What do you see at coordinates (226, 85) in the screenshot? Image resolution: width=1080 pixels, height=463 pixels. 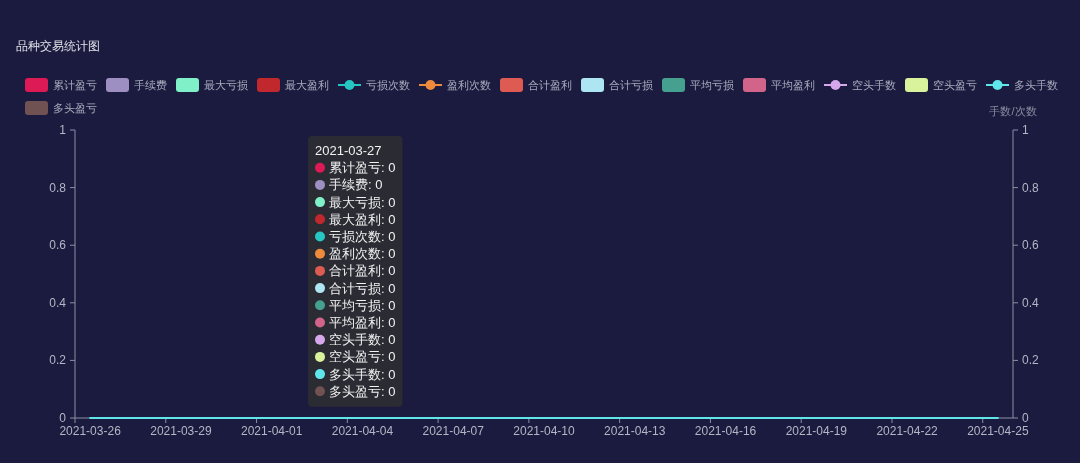 I see `legend-label: 最大亏损` at bounding box center [226, 85].